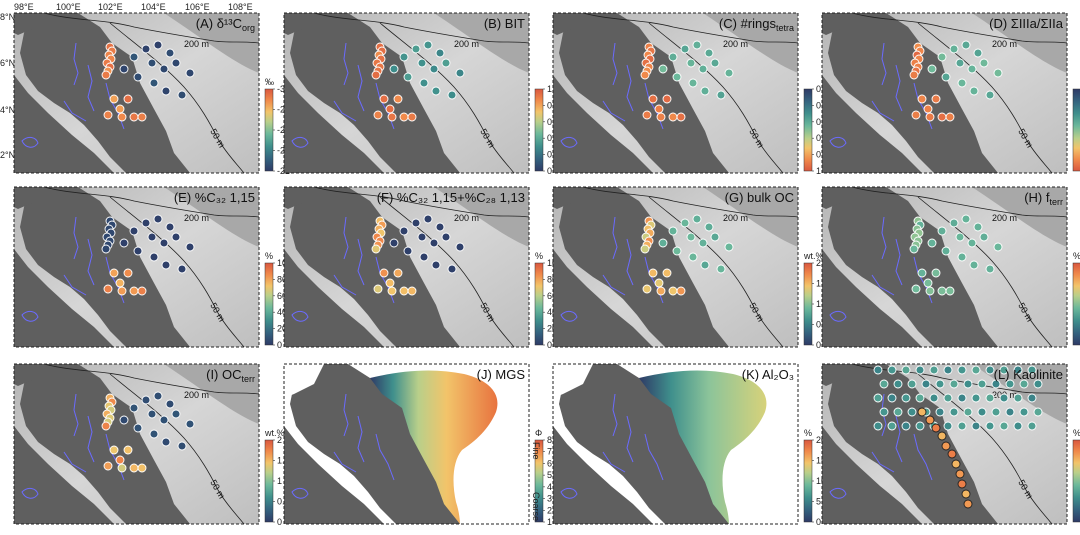 The image size is (1080, 535). What do you see at coordinates (282, 296) in the screenshot?
I see `colorbar-tick-label: 60` at bounding box center [282, 296].